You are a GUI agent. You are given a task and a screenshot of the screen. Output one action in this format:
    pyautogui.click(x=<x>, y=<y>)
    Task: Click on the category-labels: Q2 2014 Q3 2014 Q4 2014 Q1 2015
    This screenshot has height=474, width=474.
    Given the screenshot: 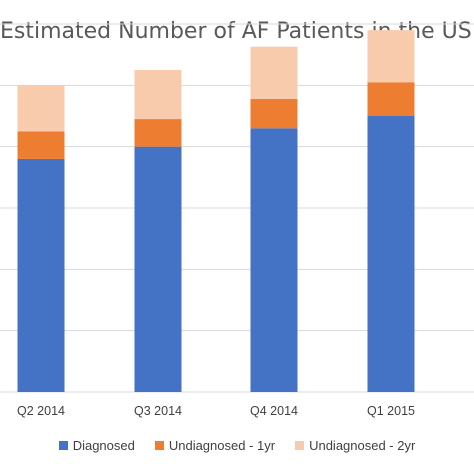 What is the action you would take?
    pyautogui.click(x=216, y=411)
    